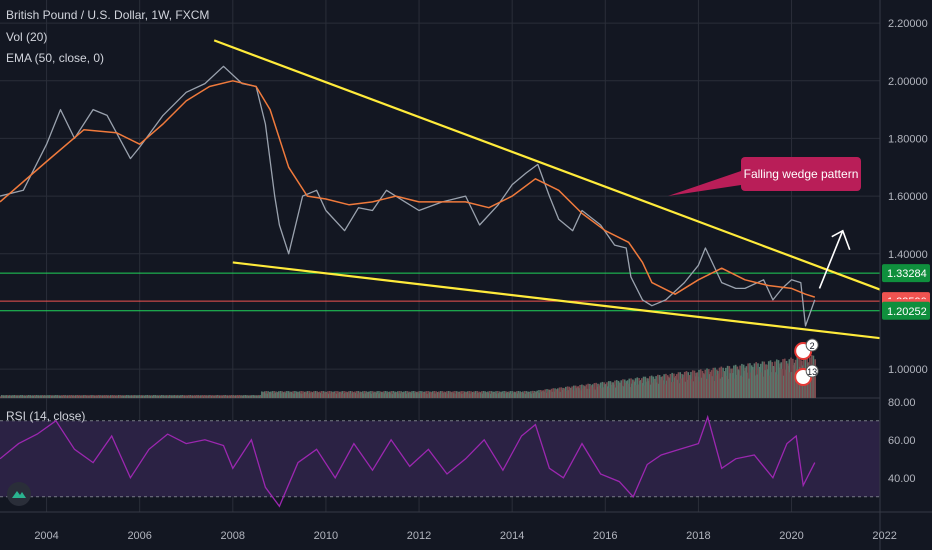 This screenshot has height=550, width=932. I want to click on y-tick-label: 1.00000, so click(908, 370).